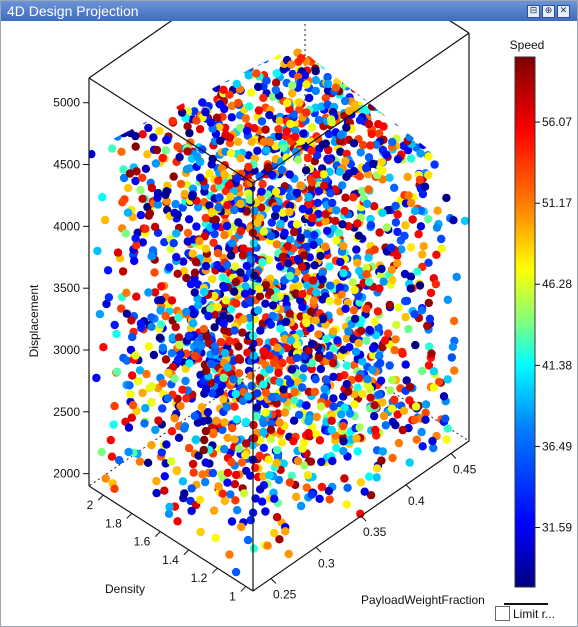 Image resolution: width=578 pixels, height=627 pixels. Describe the element at coordinates (170, 560) in the screenshot. I see `tick-label: 1.4` at that location.